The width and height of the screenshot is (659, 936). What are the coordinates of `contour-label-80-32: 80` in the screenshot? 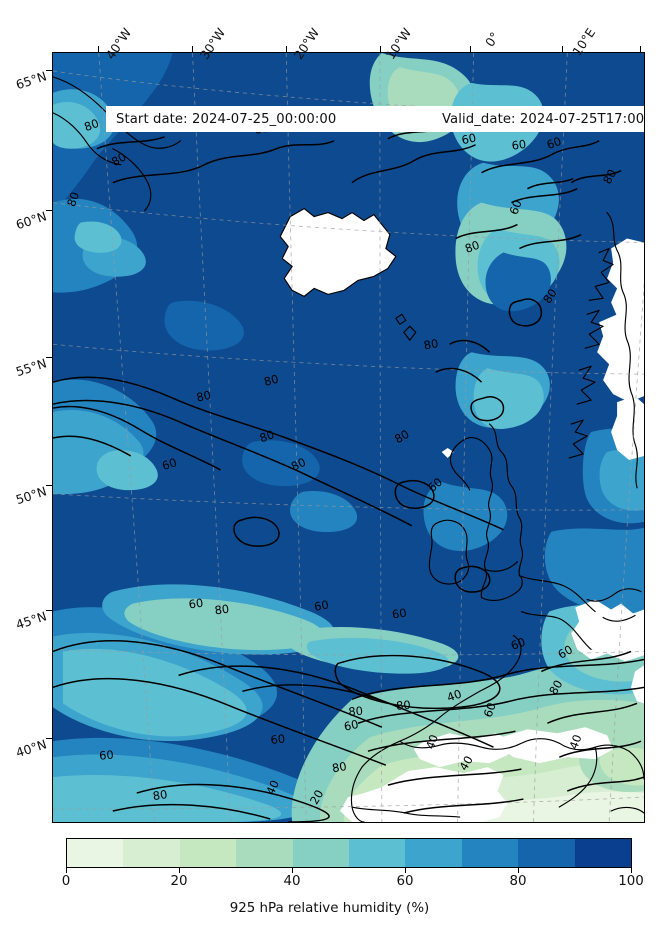 It's located at (404, 705).